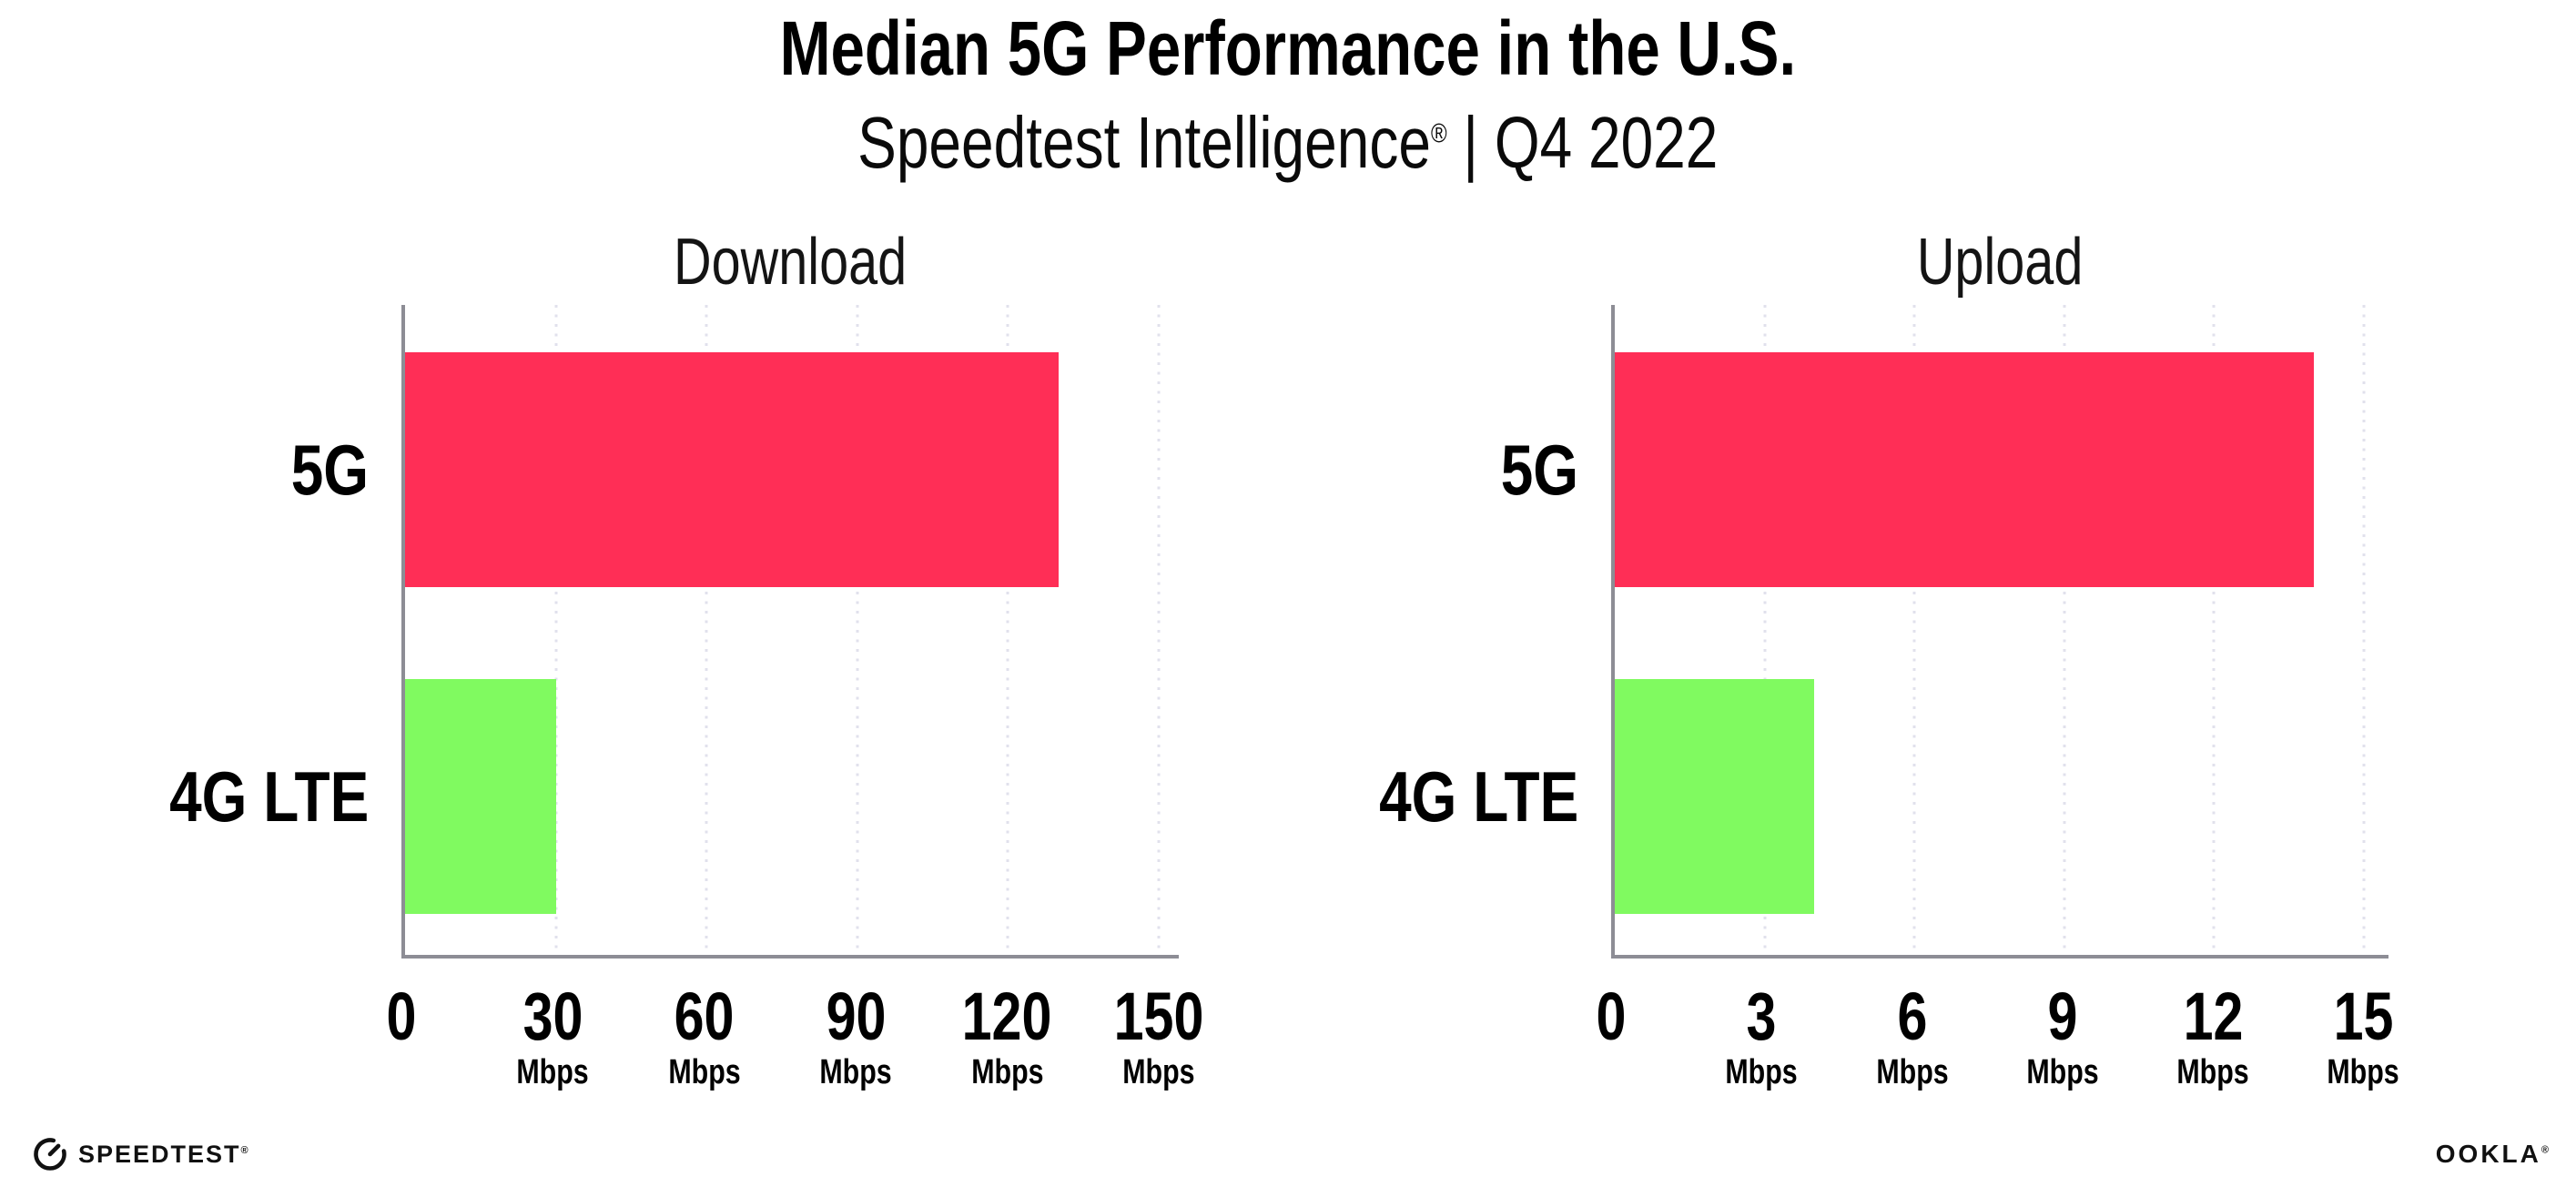  Describe the element at coordinates (1007, 1036) in the screenshot. I see `x-tick-label-120: 120 Mbps` at that location.